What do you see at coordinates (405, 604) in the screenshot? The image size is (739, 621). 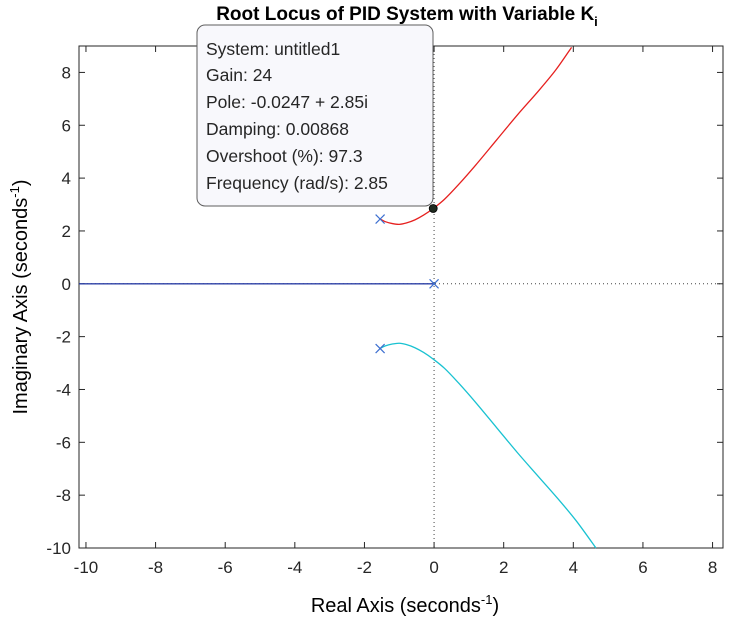 I see `x-axis-label: Real Axis (seconds-1)` at bounding box center [405, 604].